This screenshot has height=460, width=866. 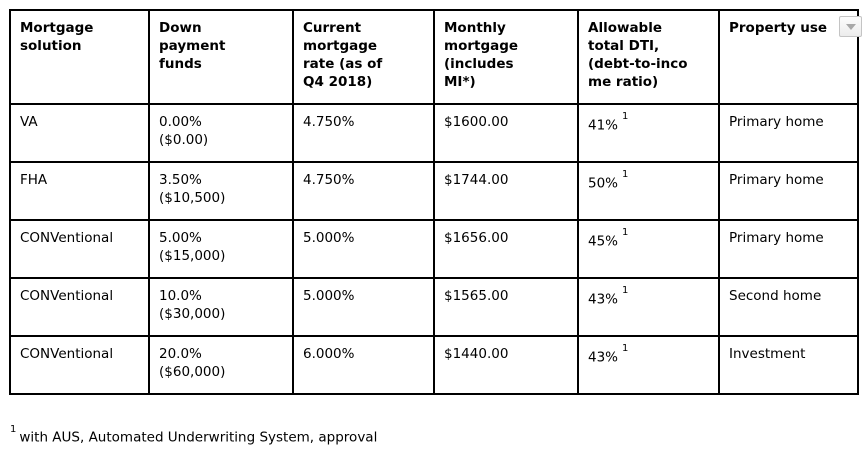 I want to click on dti-value: 45%, so click(x=603, y=241).